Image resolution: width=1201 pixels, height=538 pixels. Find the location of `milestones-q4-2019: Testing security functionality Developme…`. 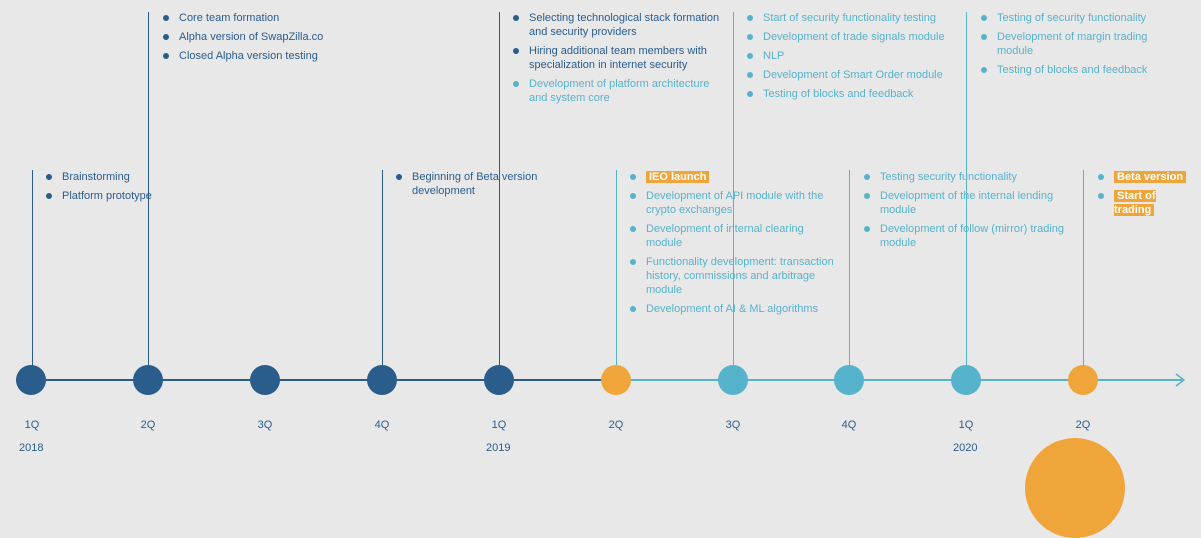

milestones-q4-2019: Testing security functionality Developme… is located at coordinates (969, 212).